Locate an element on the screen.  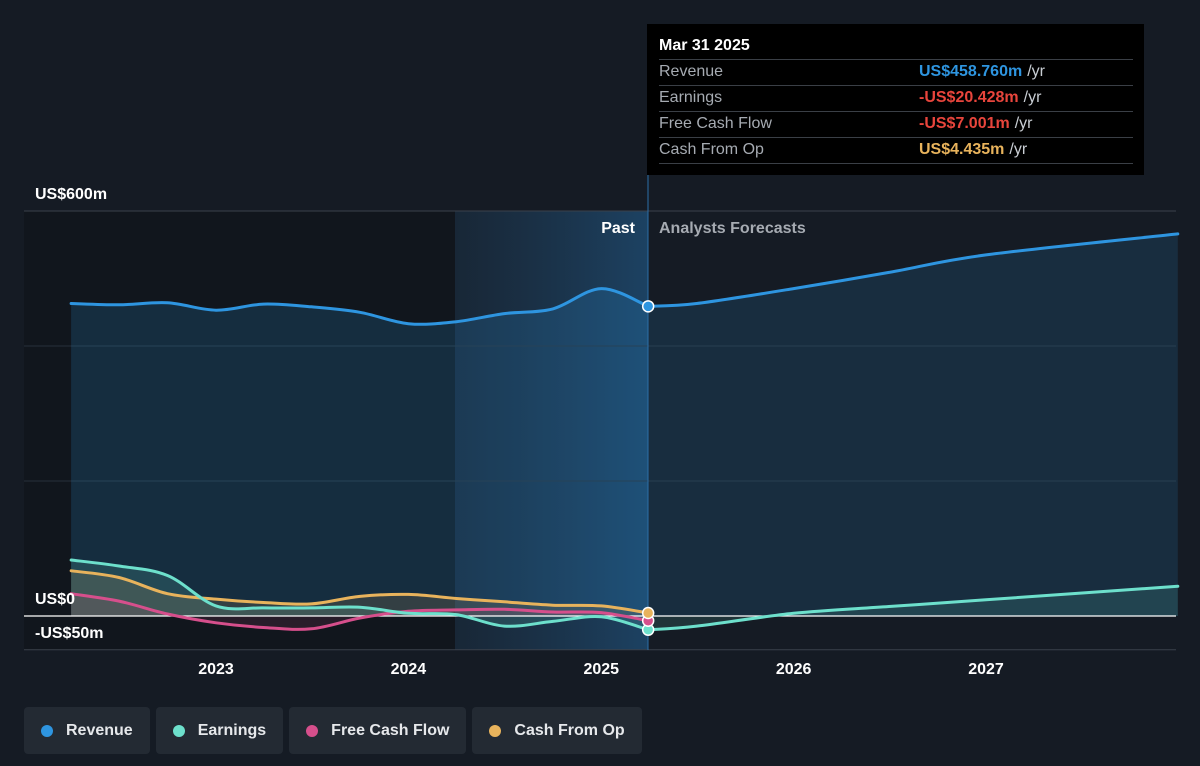
free-cash-flow-area is located at coordinates (360, 611).